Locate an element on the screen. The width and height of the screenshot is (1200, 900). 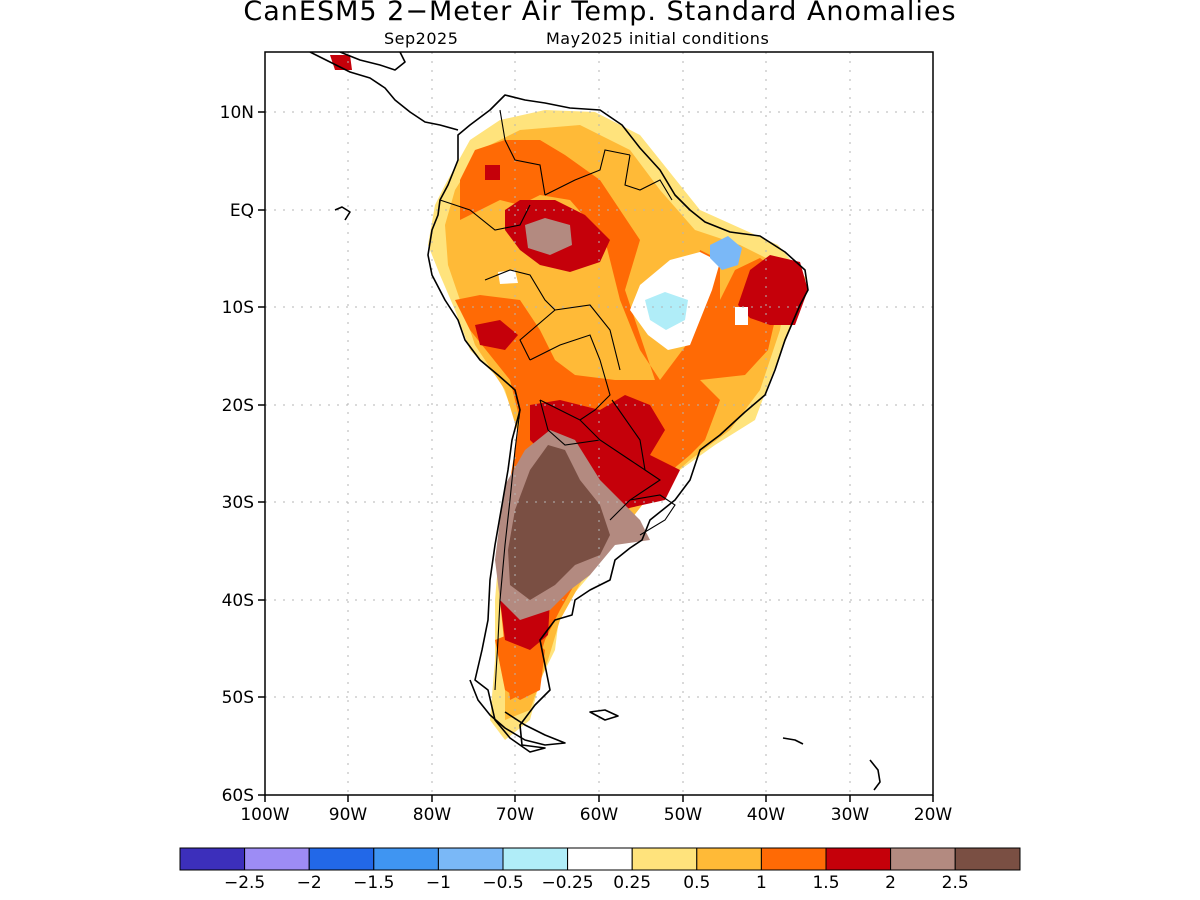
field-red-northeast is located at coordinates (773, 290).